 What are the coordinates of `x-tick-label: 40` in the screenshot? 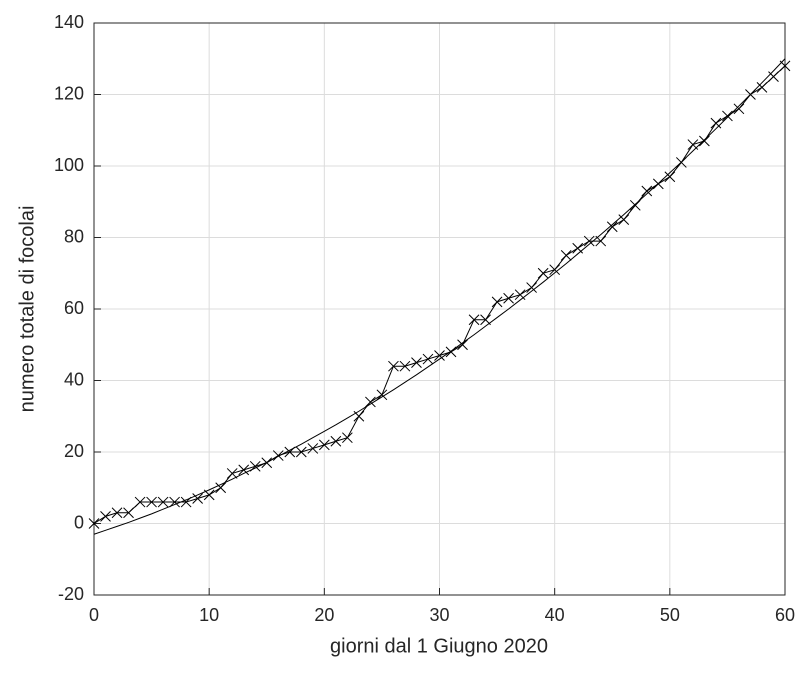 It's located at (555, 615).